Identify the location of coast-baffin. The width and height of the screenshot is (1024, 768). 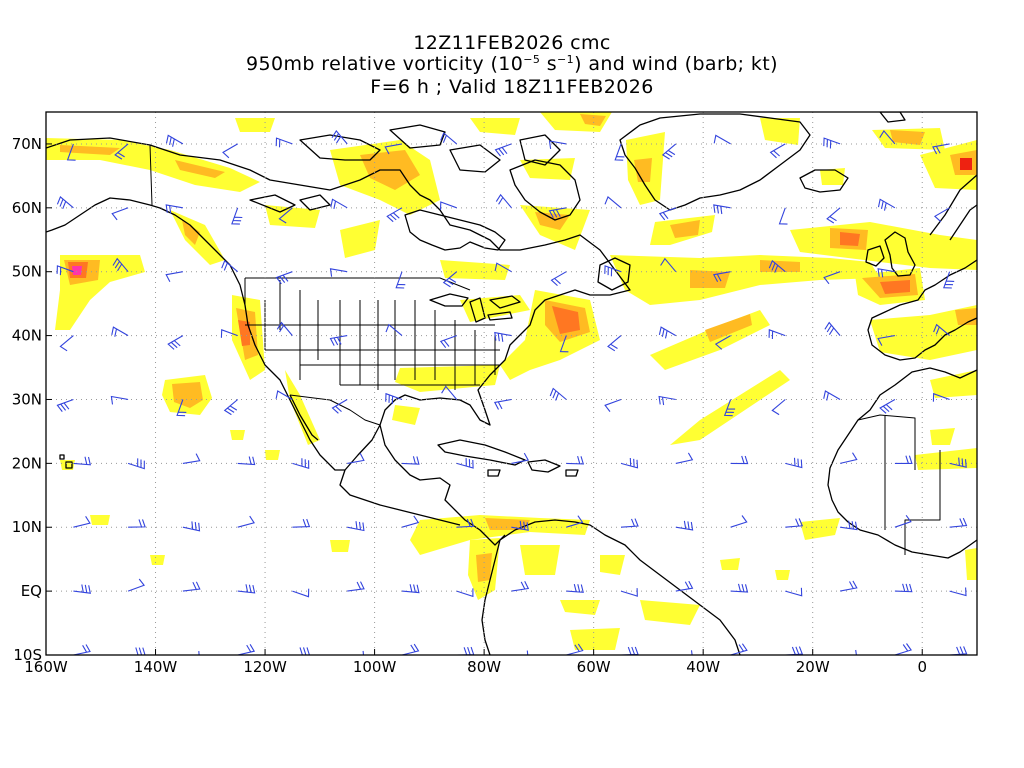
(545, 190).